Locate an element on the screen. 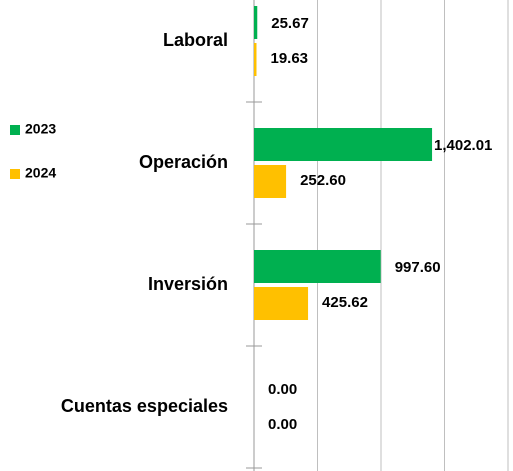 This screenshot has height=471, width=513. legend-label: 2023 is located at coordinates (40, 129).